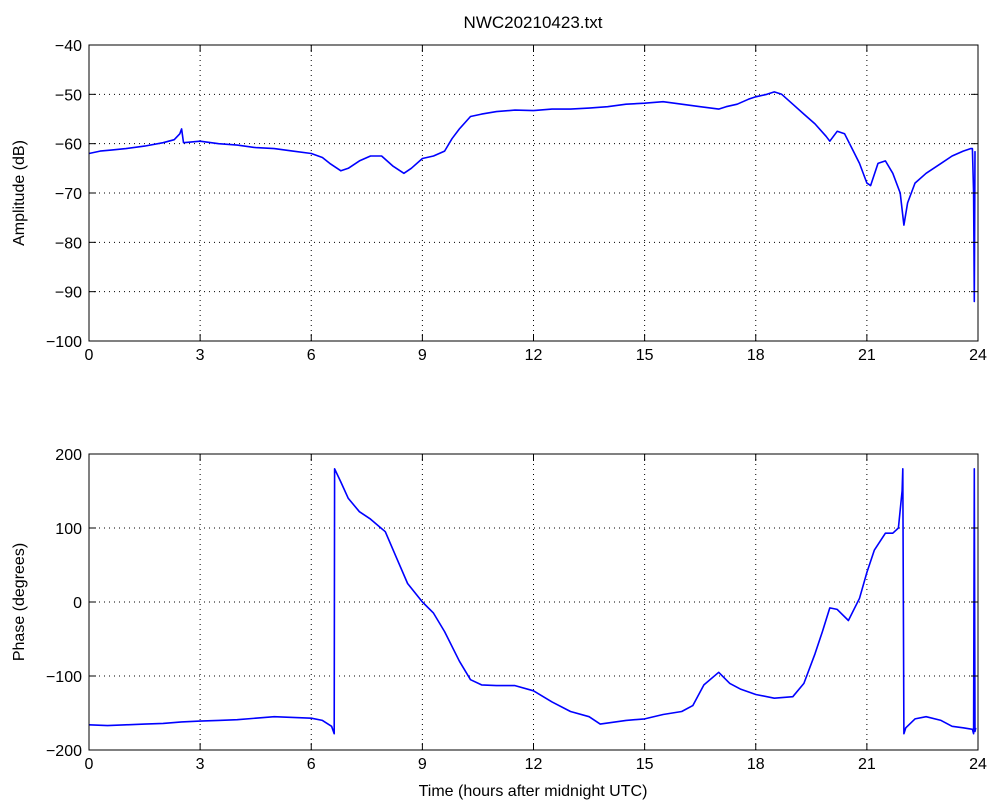 This screenshot has height=806, width=998. I want to click on phase-x-tick-label: 9, so click(422, 764).